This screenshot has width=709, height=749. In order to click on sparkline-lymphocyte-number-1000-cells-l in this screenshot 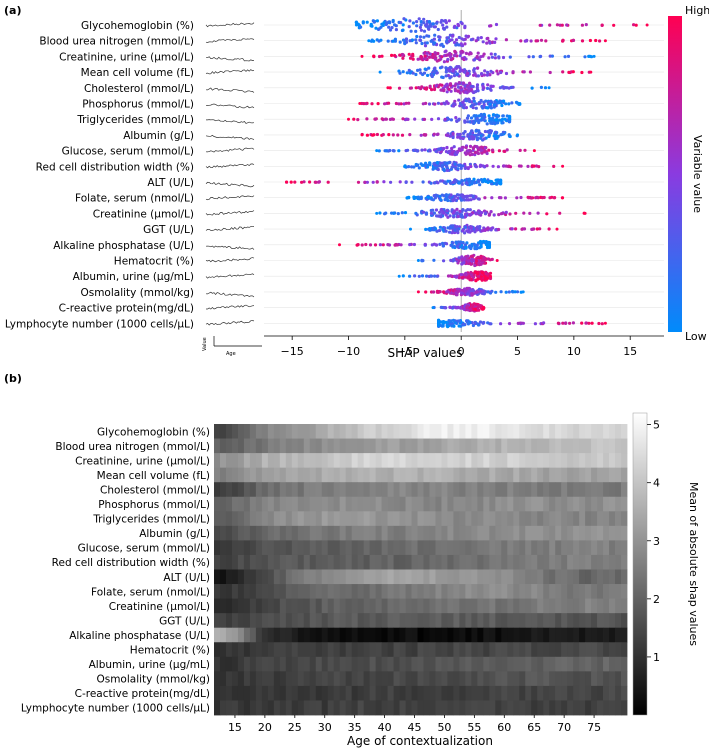, I will do `click(230, 323)`.